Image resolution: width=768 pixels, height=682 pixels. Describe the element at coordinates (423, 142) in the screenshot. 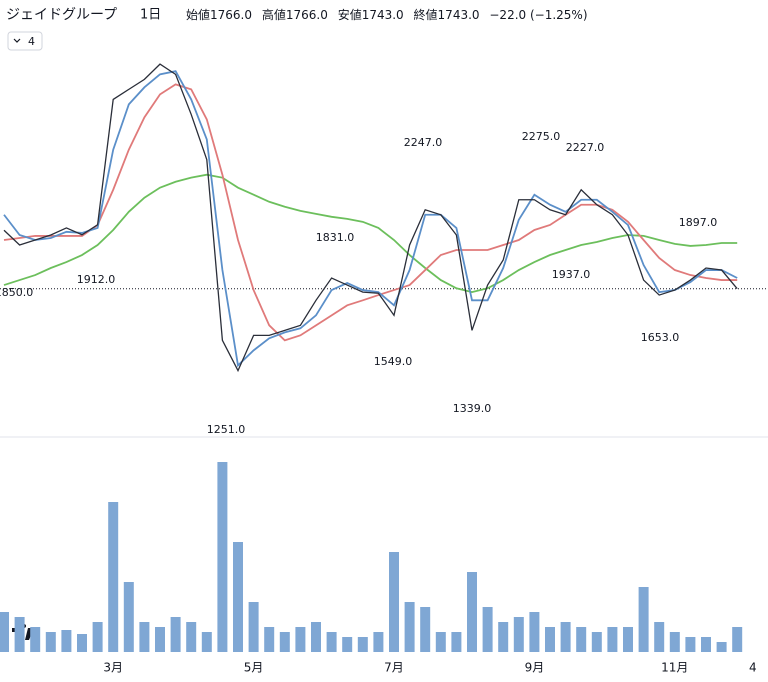

I see `price-annotation: 2247.0` at that location.